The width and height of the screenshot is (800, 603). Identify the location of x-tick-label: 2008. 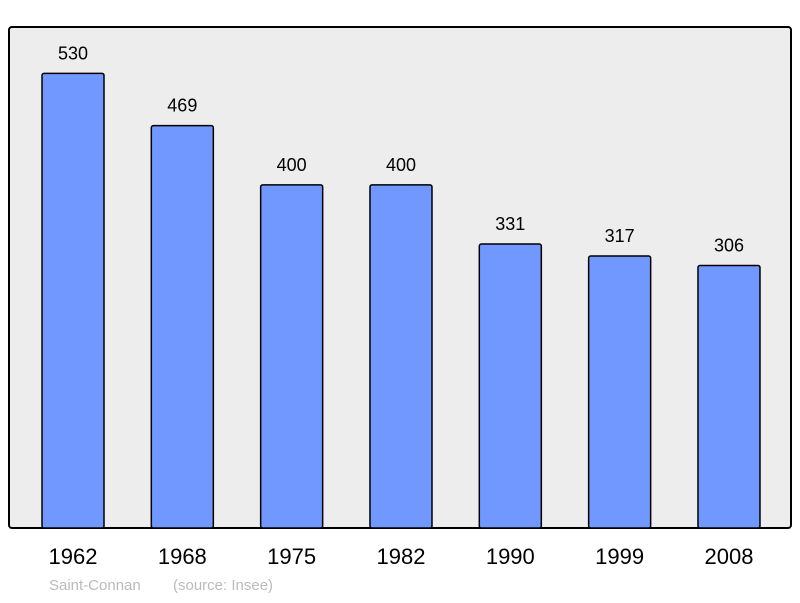
(729, 556).